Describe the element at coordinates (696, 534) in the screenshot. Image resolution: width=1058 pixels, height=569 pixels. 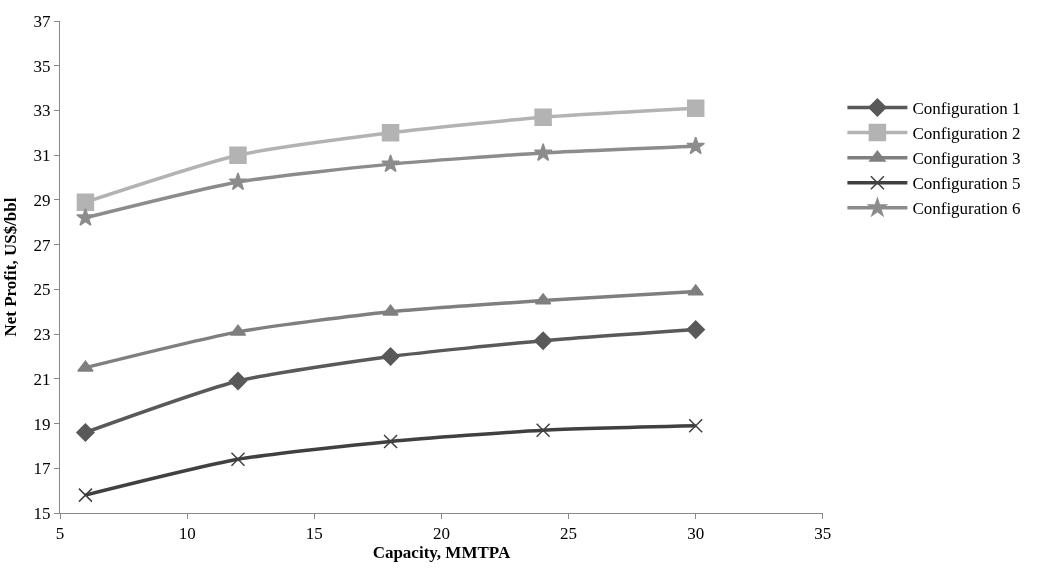
I see `x-tick-label: 30` at that location.